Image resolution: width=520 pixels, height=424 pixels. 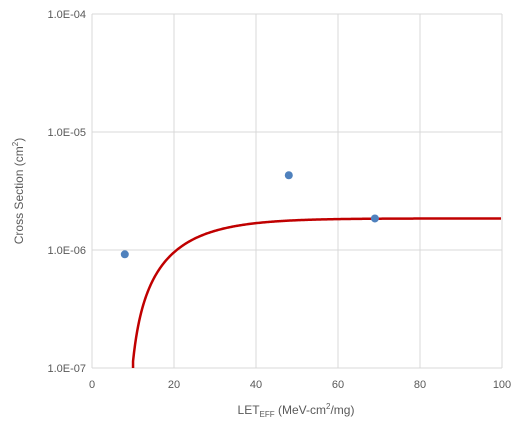 I want to click on x-tick-labels: 0 20 40 60 80 100, so click(x=300, y=385).